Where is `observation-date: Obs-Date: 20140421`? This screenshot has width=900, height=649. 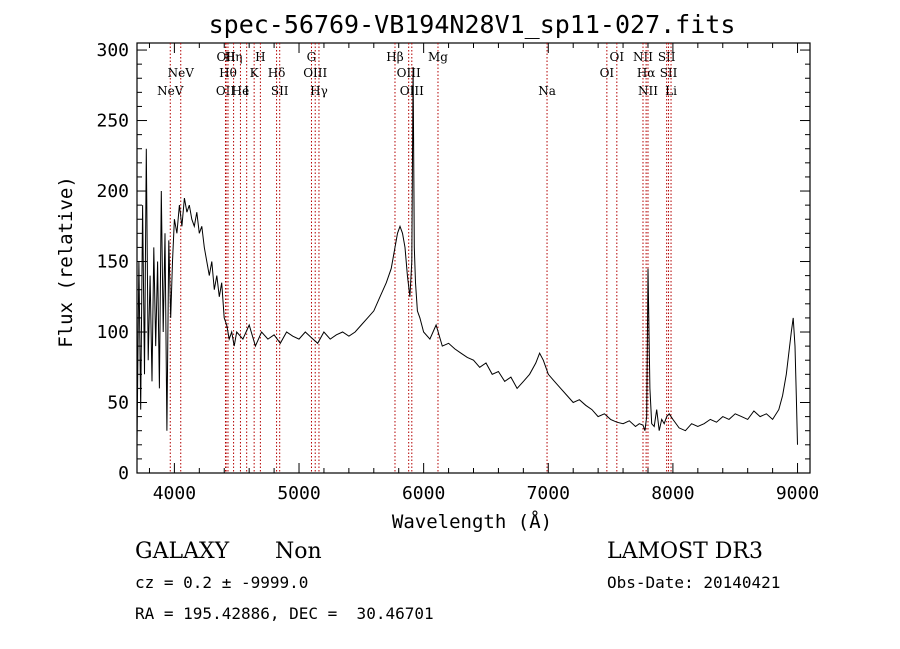 observation-date: Obs-Date: 20140421 is located at coordinates (693, 582).